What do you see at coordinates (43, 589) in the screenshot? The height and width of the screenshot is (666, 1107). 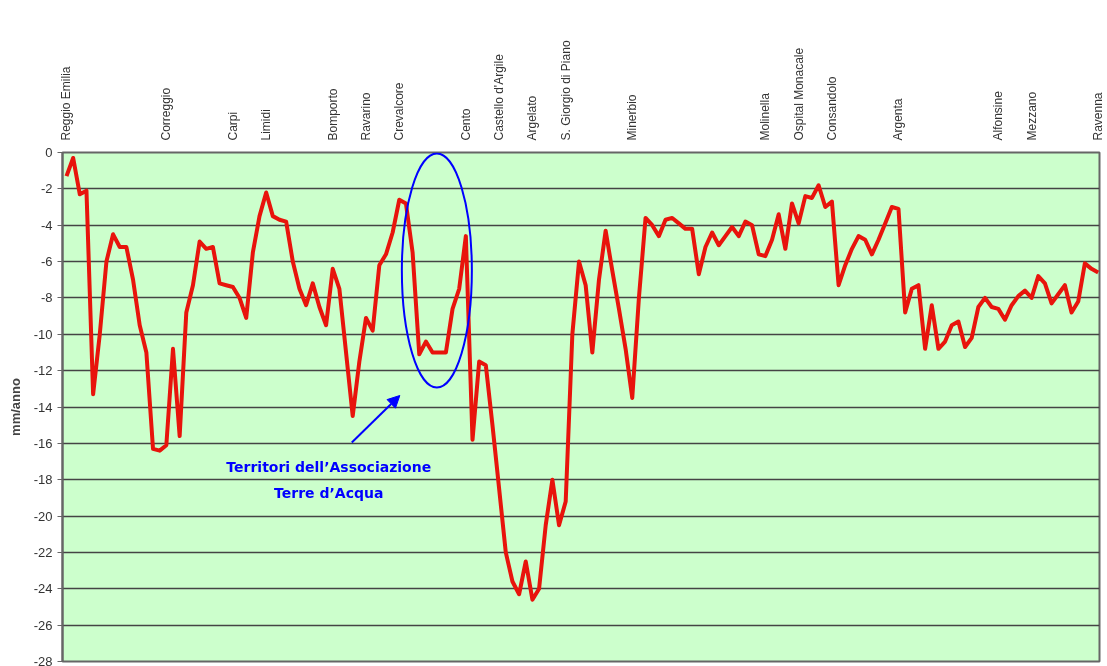 I see `y-tick-label: -24` at bounding box center [43, 589].